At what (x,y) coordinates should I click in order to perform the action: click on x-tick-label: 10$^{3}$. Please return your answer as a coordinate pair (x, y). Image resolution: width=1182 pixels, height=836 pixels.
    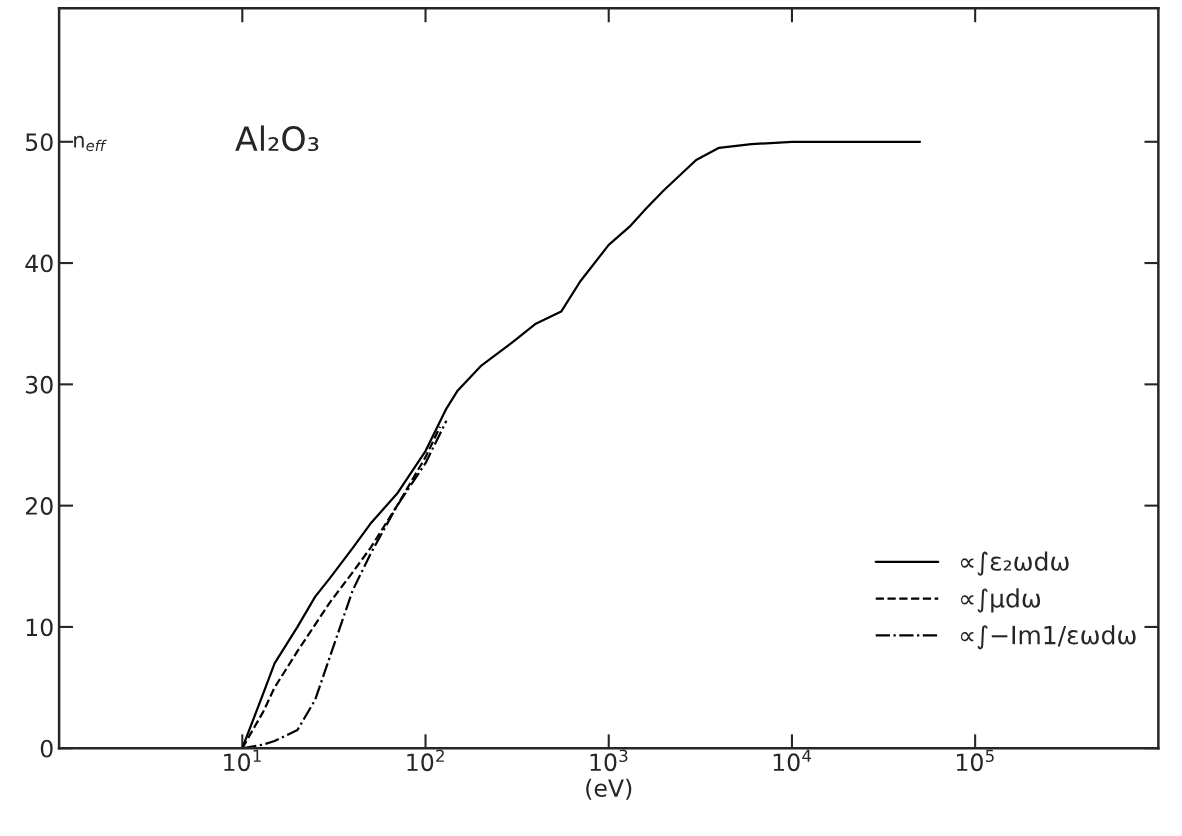
    Looking at the image, I should click on (609, 760).